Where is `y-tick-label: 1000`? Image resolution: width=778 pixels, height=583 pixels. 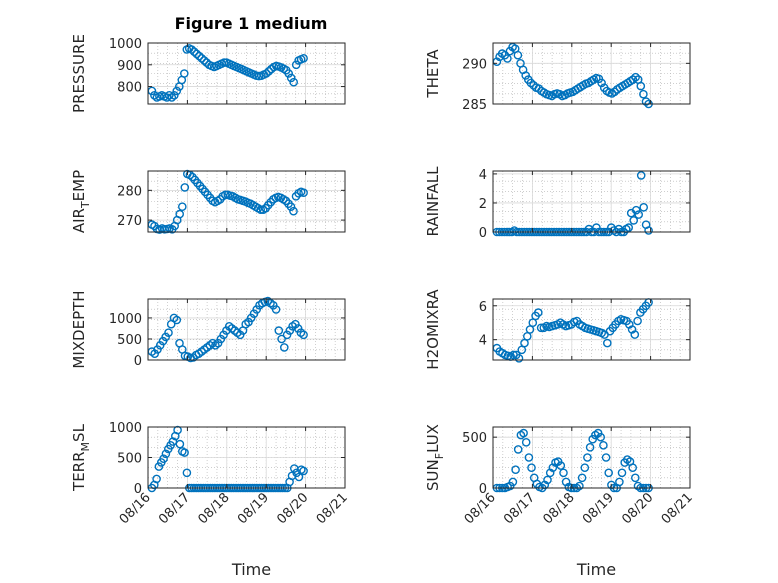
y-tick-label: 1000 is located at coordinates (125, 319).